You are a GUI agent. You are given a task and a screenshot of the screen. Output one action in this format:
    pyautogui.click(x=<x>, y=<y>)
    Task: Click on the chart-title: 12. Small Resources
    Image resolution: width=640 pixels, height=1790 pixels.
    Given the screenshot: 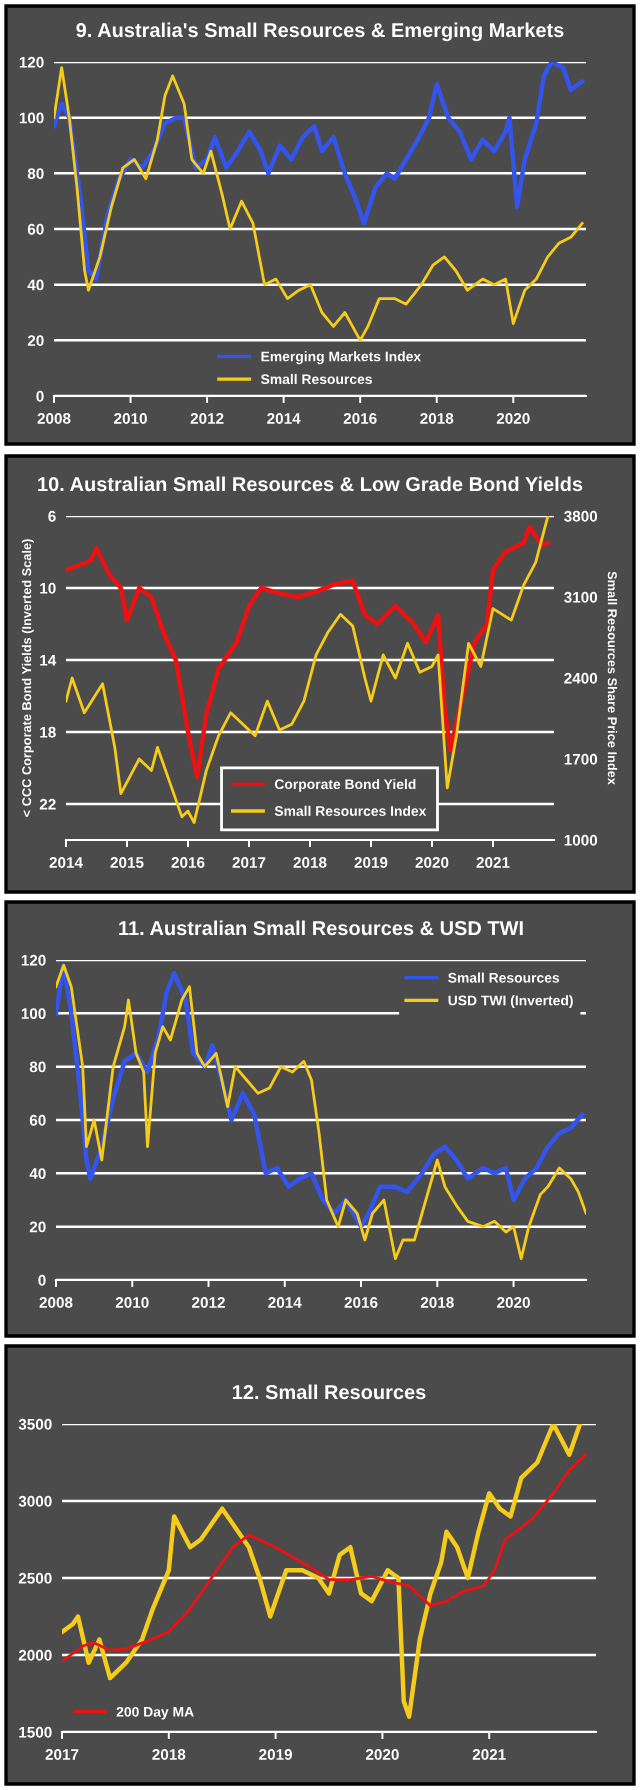 What is the action you would take?
    pyautogui.click(x=329, y=1392)
    